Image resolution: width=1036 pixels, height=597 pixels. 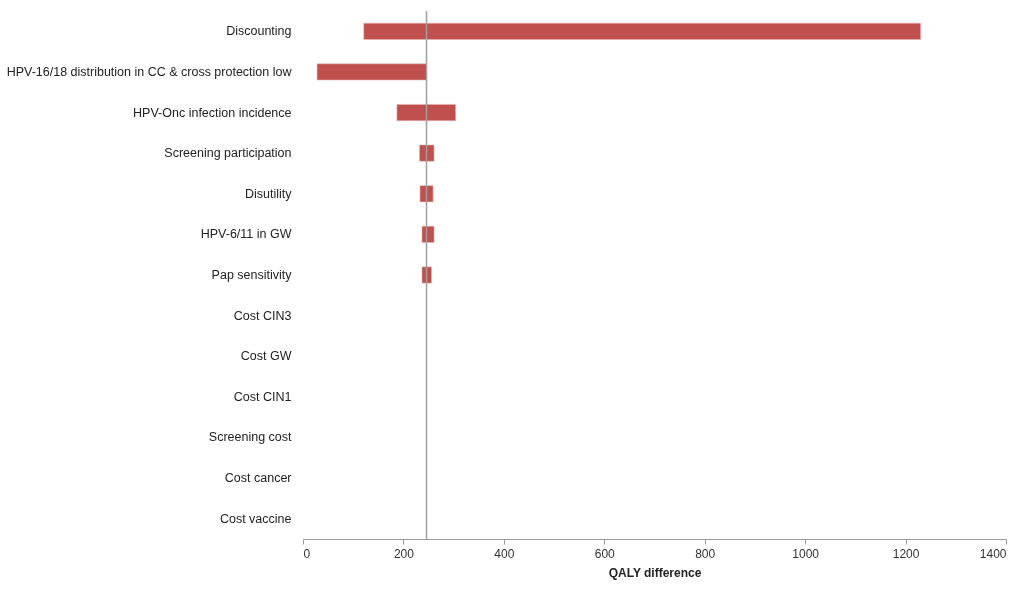 What do you see at coordinates (246, 234) in the screenshot?
I see `y-tick-label: HPV-6/11 in GW` at bounding box center [246, 234].